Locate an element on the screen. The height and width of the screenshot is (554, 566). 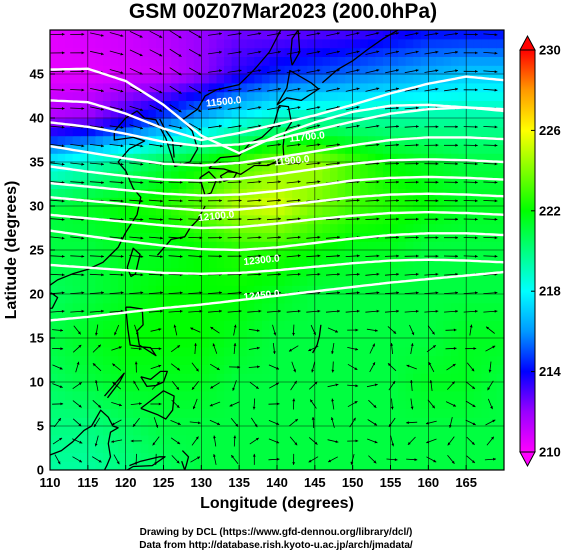
y-tick-label: 40 is located at coordinates (37, 118).